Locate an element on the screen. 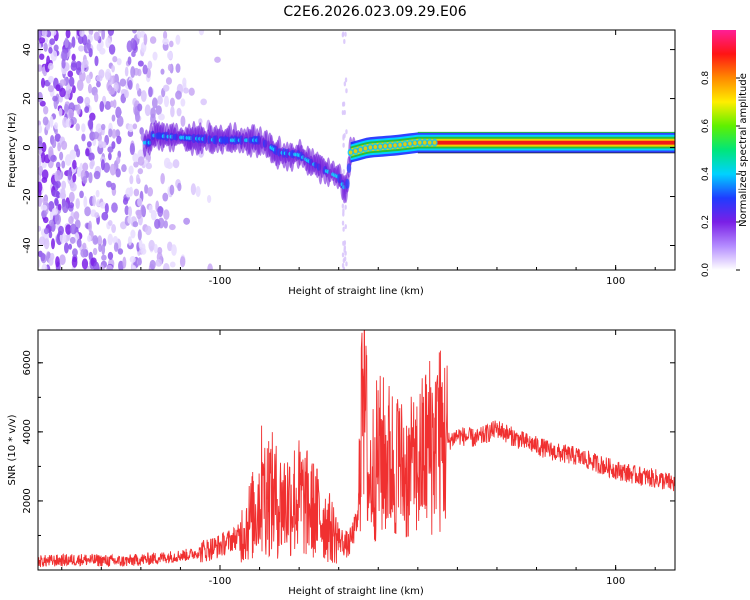 Image resolution: width=750 pixels, height=600 pixels. spectrogram-y-label: Frequency (Hz) is located at coordinates (12, 150).